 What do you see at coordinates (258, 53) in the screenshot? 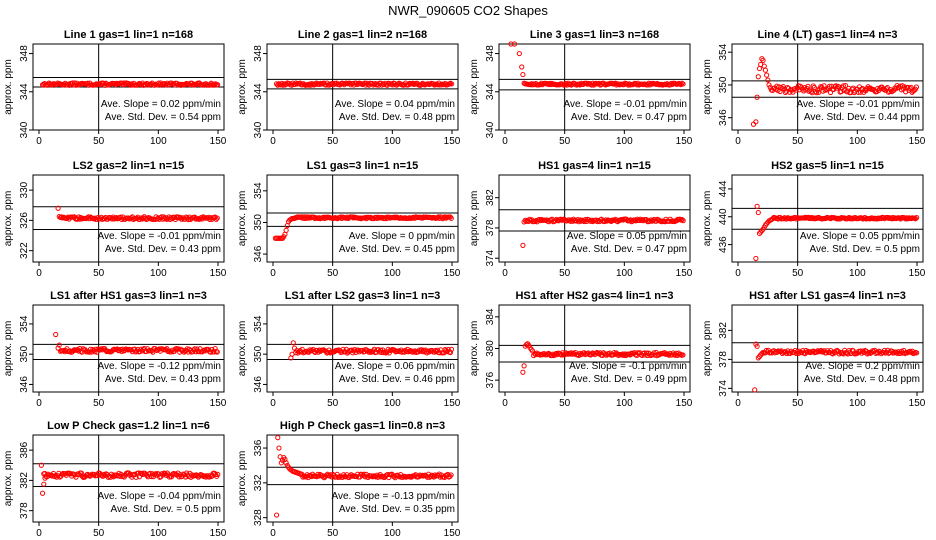
I see `y-tick-label: 348` at bounding box center [258, 53].